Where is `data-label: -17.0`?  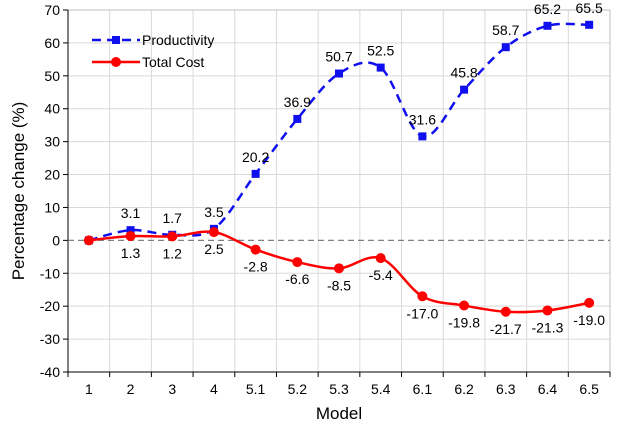 data-label: -17.0 is located at coordinates (422, 313).